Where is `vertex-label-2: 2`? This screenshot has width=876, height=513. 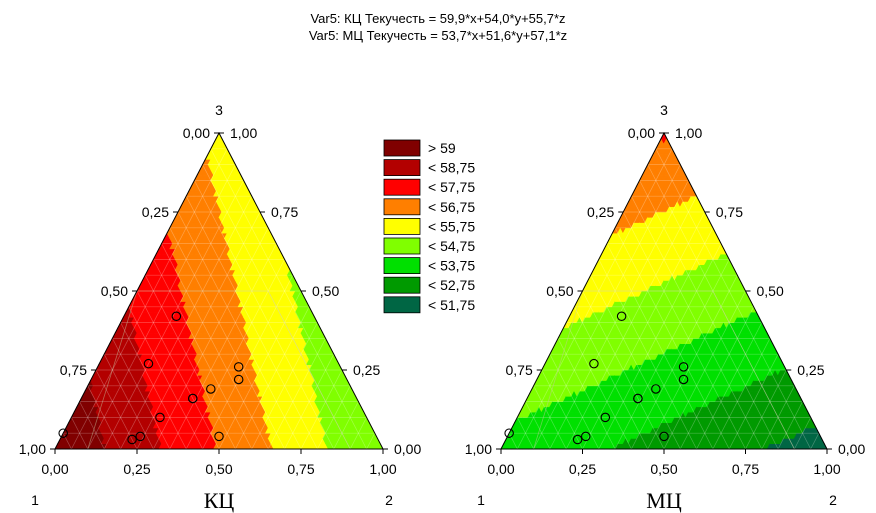 vertex-label-2: 2 is located at coordinates (389, 500).